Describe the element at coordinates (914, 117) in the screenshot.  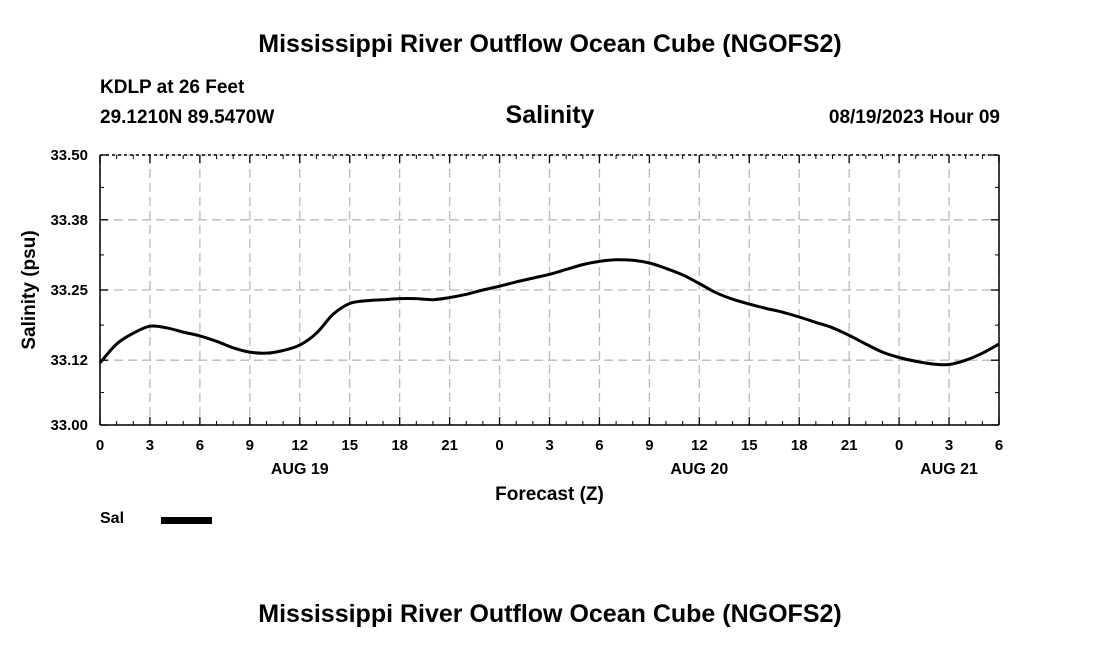
I see `forecast-run-time: 08/19/2023 Hour 09` at that location.